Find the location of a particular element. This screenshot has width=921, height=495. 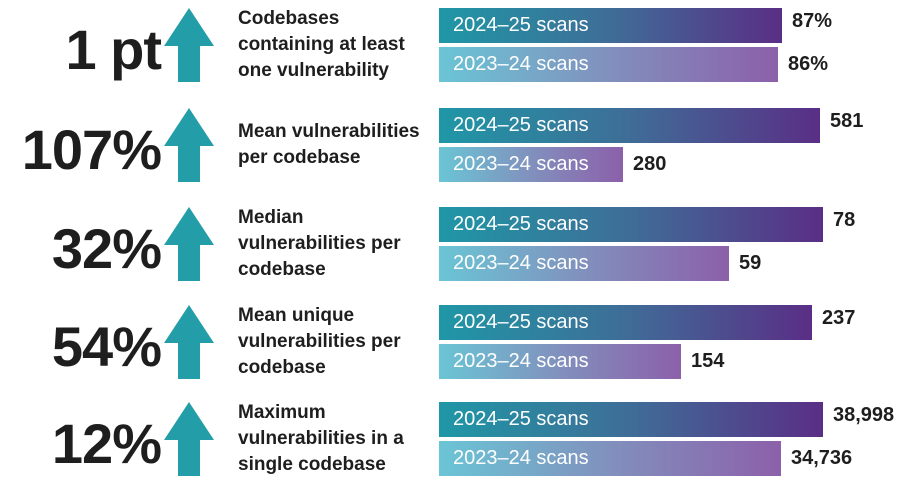

metric-label: Mean vulnerabilities per codebase is located at coordinates (329, 144).